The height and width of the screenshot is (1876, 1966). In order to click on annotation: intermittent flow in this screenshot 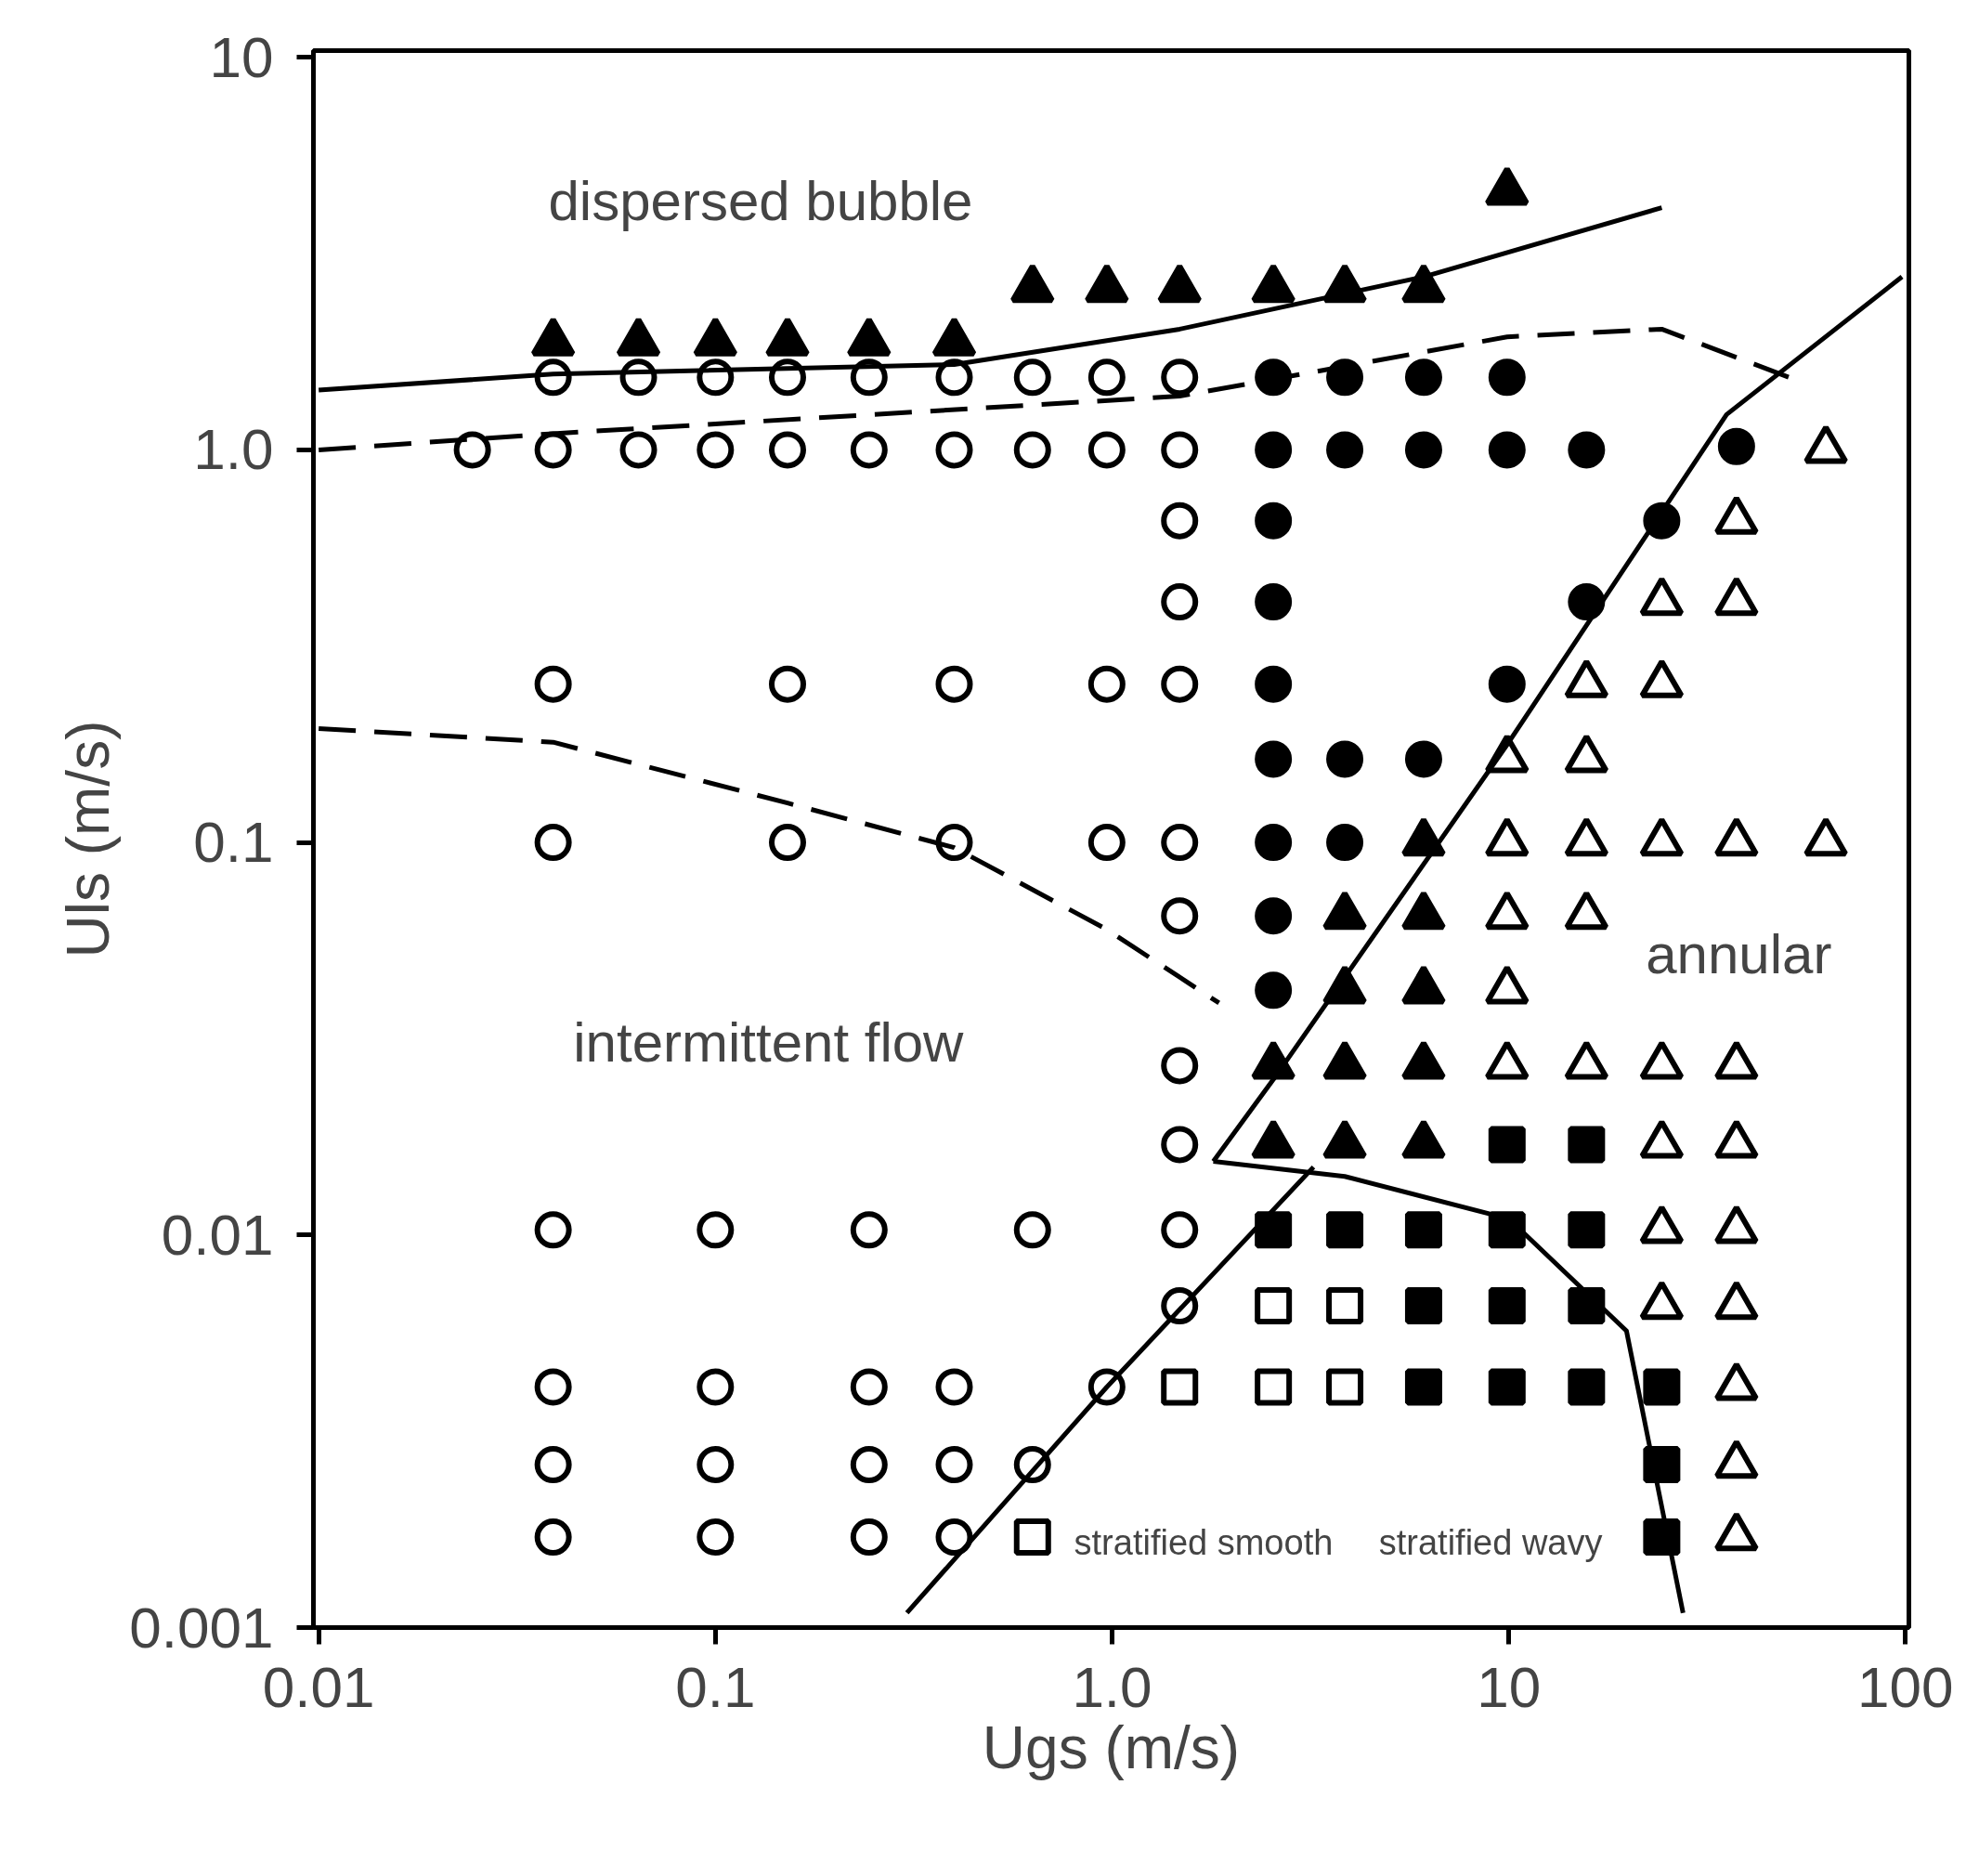, I will do `click(769, 1042)`.